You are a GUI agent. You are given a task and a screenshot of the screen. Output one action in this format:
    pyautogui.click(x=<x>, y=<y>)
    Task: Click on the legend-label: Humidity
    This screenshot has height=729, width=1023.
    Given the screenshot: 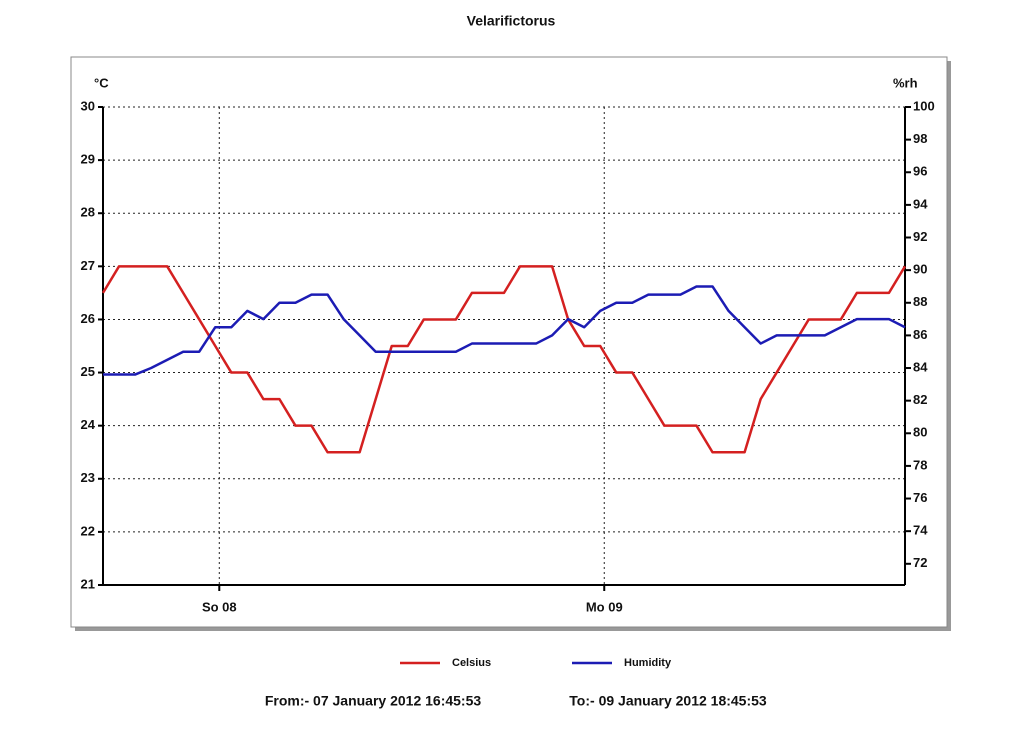 What is the action you would take?
    pyautogui.click(x=648, y=663)
    